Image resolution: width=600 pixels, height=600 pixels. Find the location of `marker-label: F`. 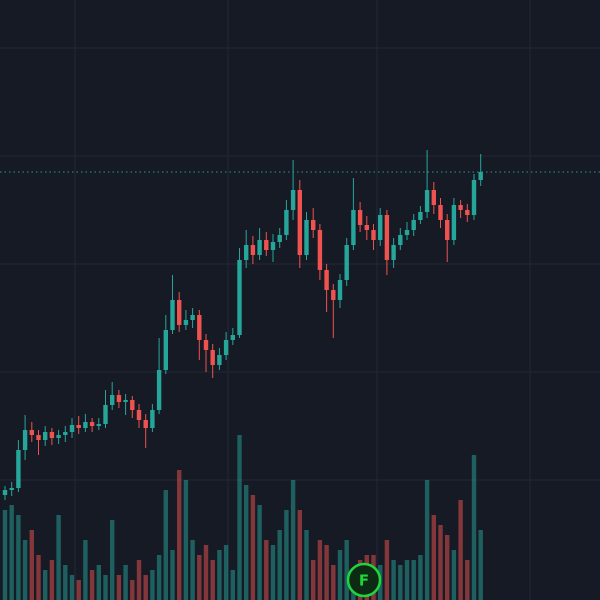

marker-label: F is located at coordinates (364, 581).